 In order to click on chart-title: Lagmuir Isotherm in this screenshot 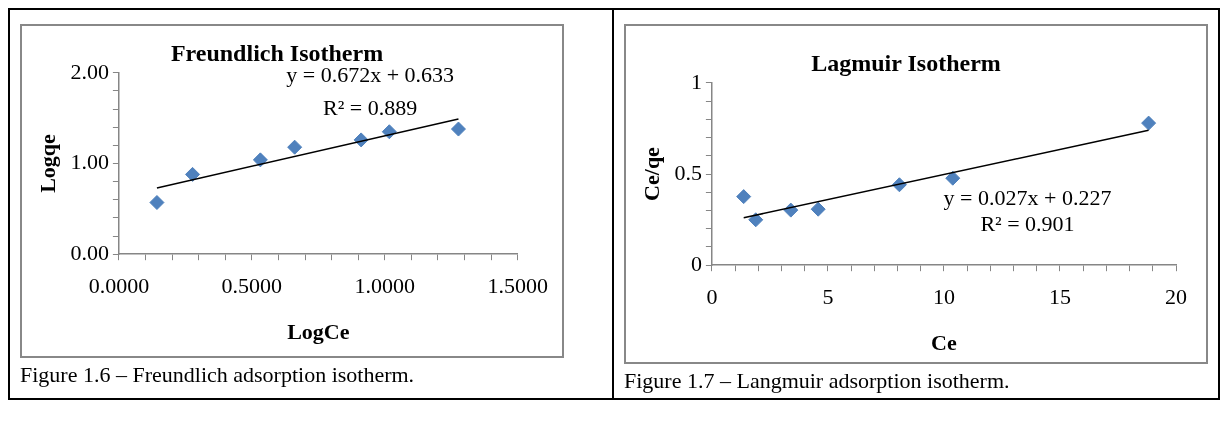, I will do `click(906, 62)`.